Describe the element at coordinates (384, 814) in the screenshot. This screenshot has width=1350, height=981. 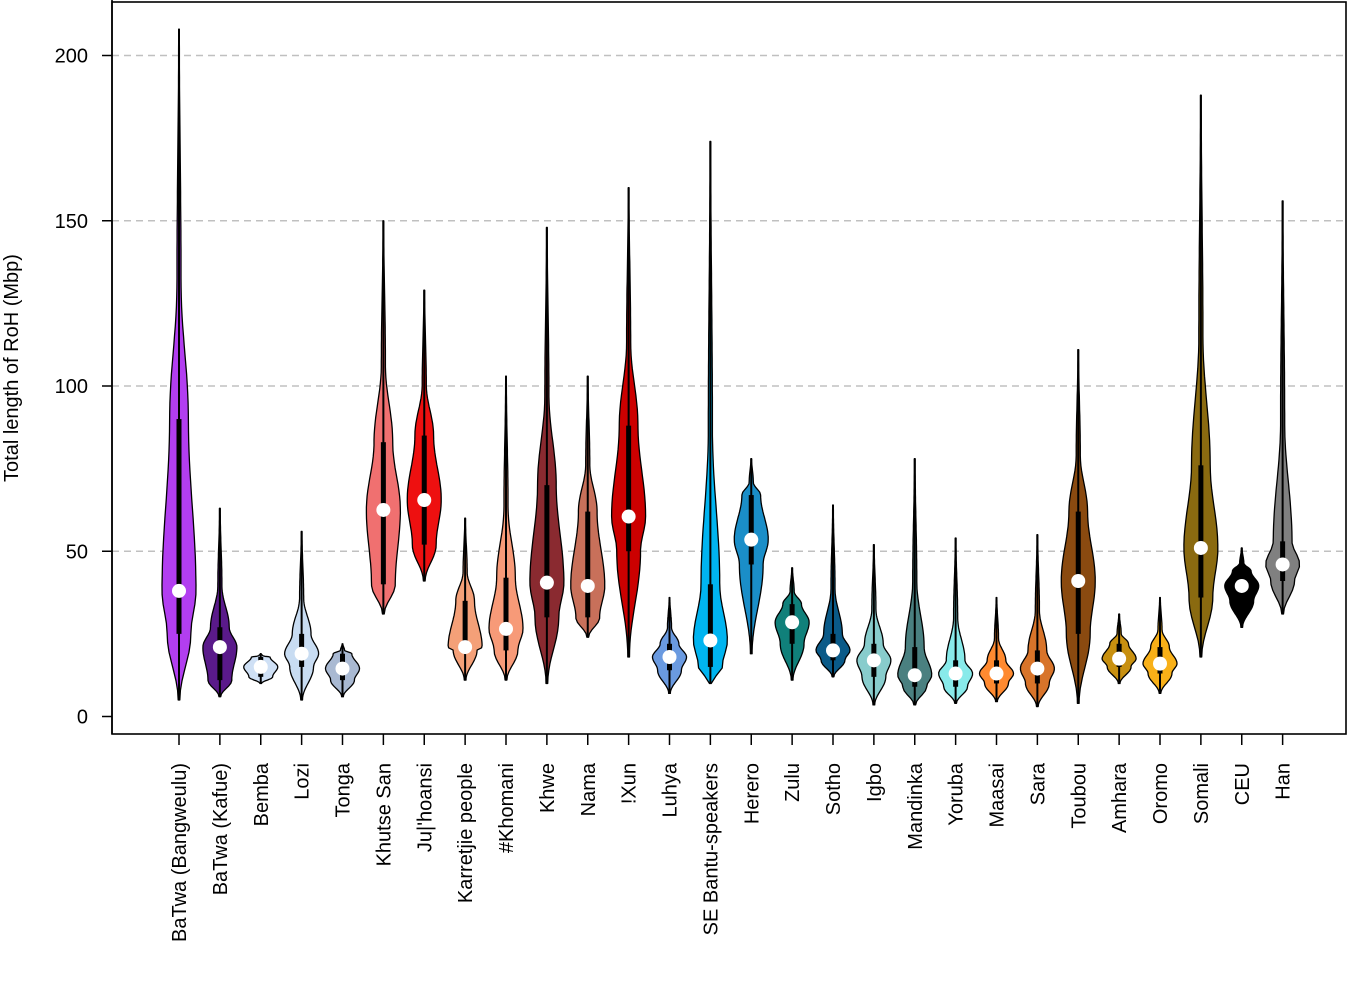
I see `x-tick-label: Khutse San` at that location.